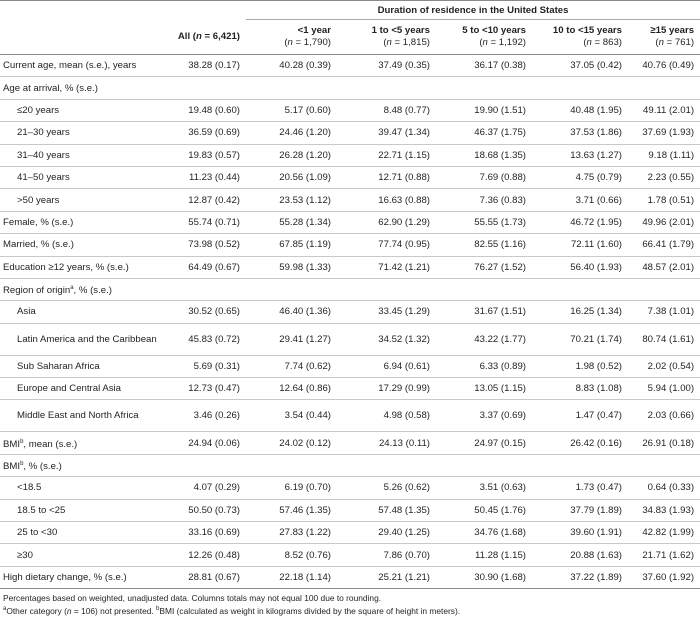  I want to click on table-cell: 13.05 (1.15), so click(484, 389).